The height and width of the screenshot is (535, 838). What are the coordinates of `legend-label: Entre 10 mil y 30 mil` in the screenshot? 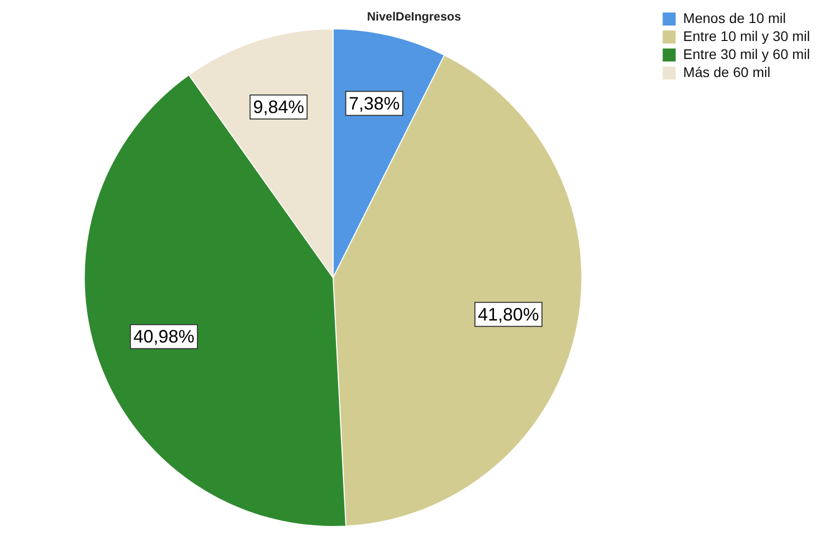 It's located at (746, 36).